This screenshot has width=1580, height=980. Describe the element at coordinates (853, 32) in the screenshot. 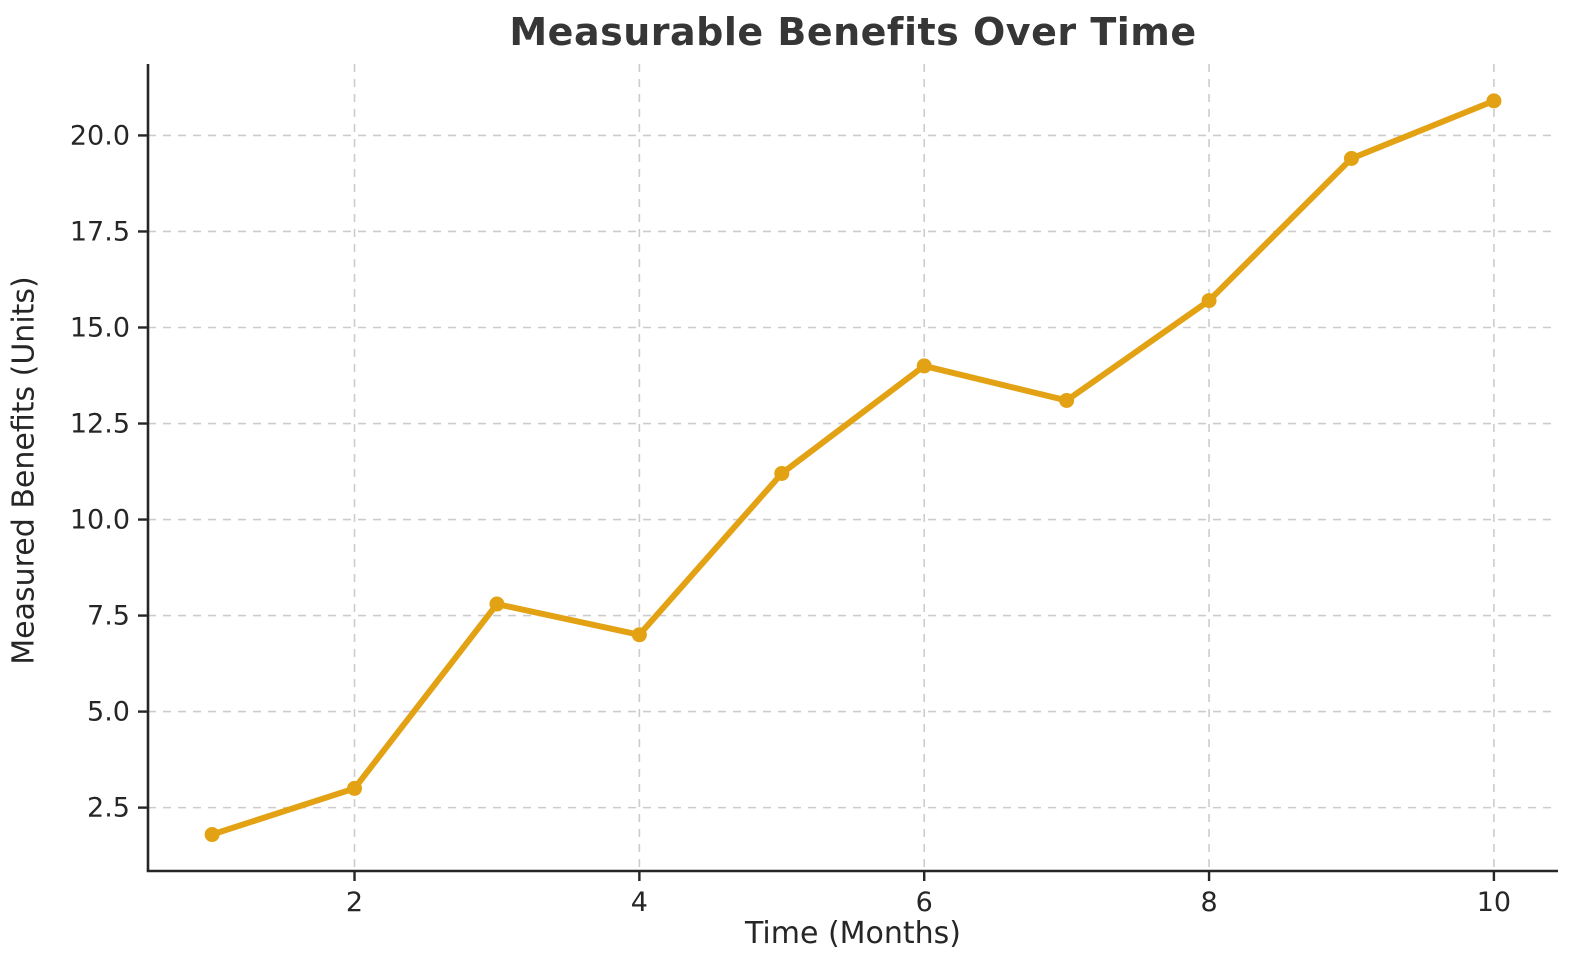

I see `chart-title: Measurable Benefits Over Time` at that location.